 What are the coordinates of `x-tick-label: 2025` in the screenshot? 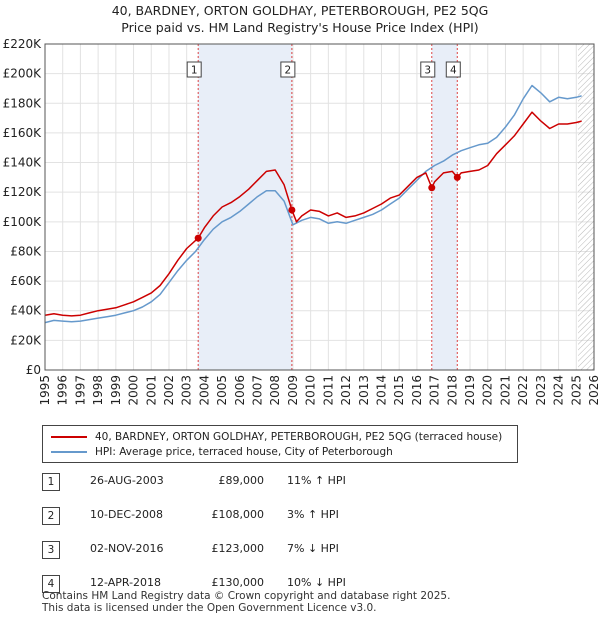 It's located at (576, 390).